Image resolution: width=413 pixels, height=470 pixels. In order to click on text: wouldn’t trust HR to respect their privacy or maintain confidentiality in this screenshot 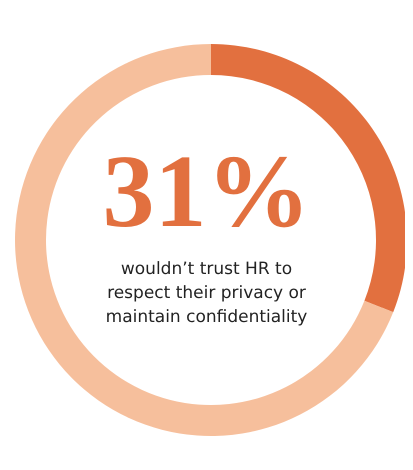, I will do `click(206, 293)`.